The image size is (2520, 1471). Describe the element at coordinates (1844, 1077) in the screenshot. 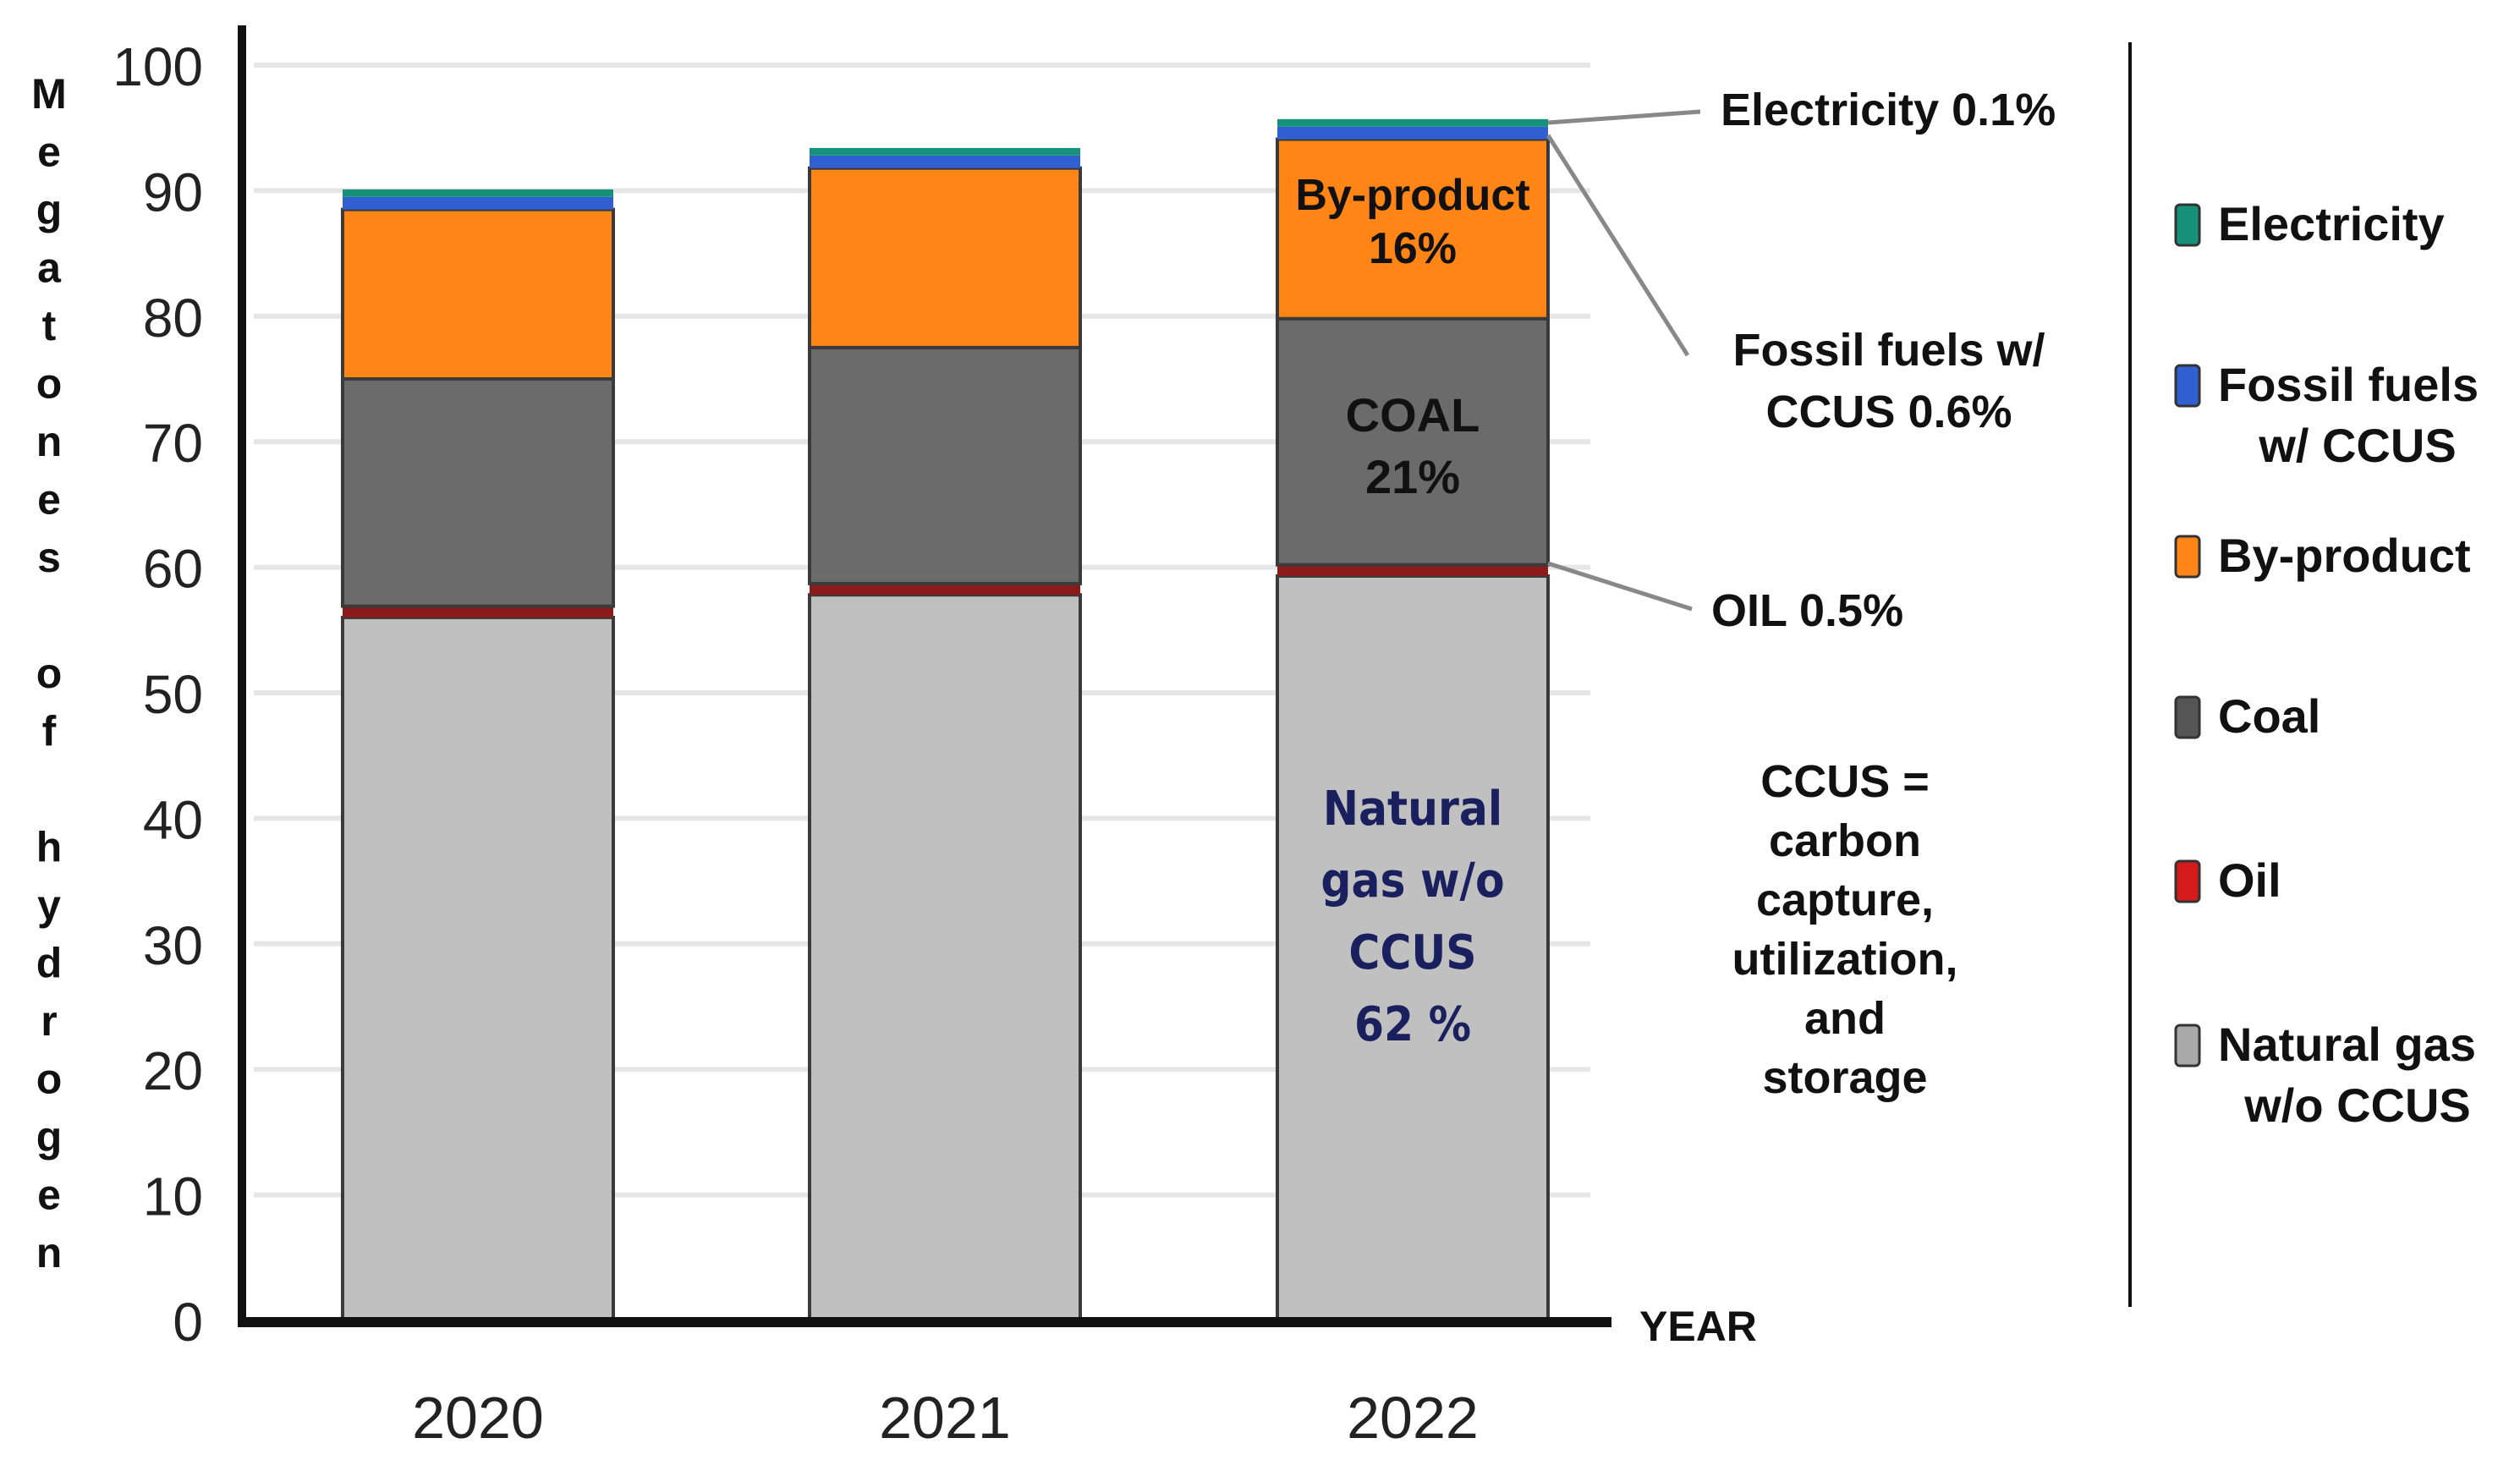

I see `ccus-note-line: storage` at that location.